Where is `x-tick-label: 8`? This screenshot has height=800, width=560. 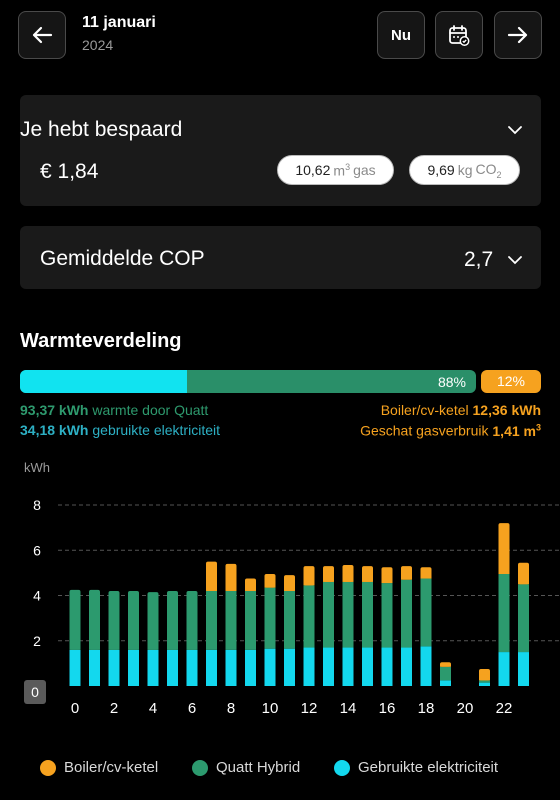 x-tick-label: 8 is located at coordinates (231, 708).